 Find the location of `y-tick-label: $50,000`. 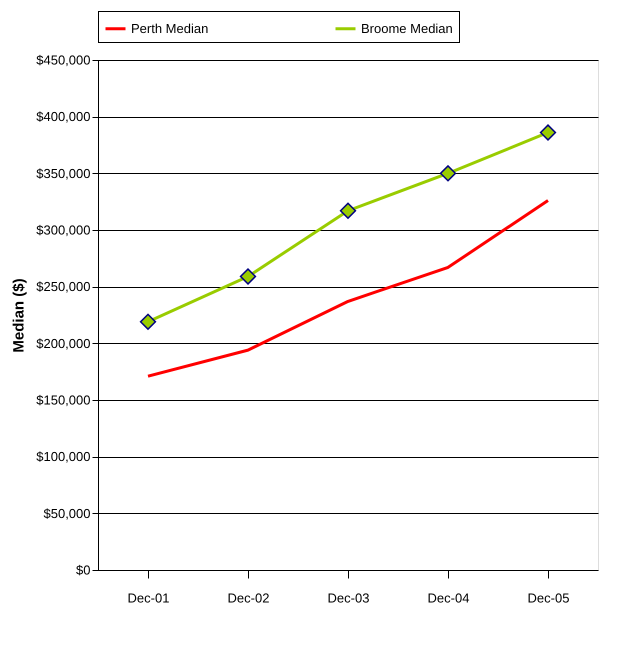

y-tick-label: $50,000 is located at coordinates (67, 513).